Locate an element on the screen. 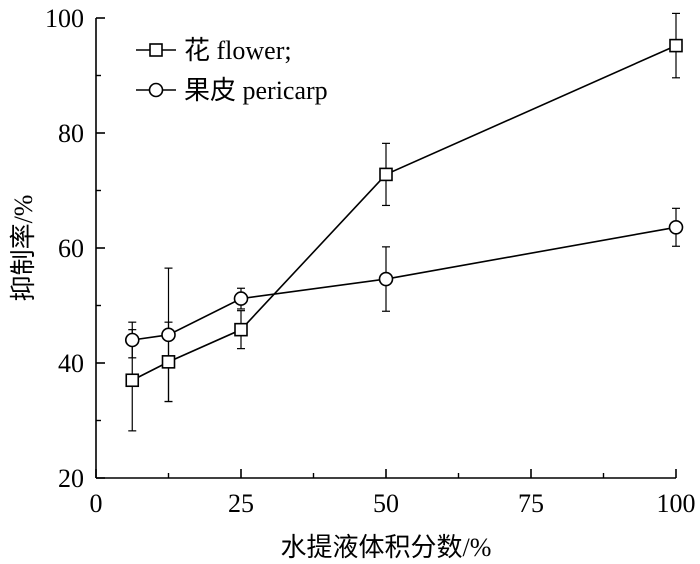 This screenshot has height=564, width=700. y-tick-label: 80 is located at coordinates (71, 133).